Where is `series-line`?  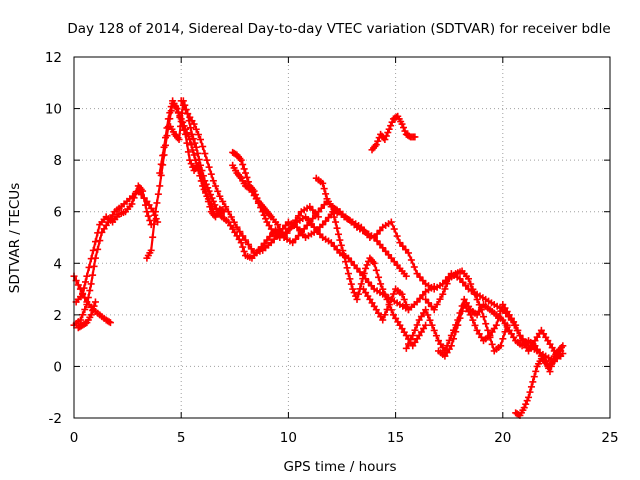
series-line is located at coordinates (114, 243).